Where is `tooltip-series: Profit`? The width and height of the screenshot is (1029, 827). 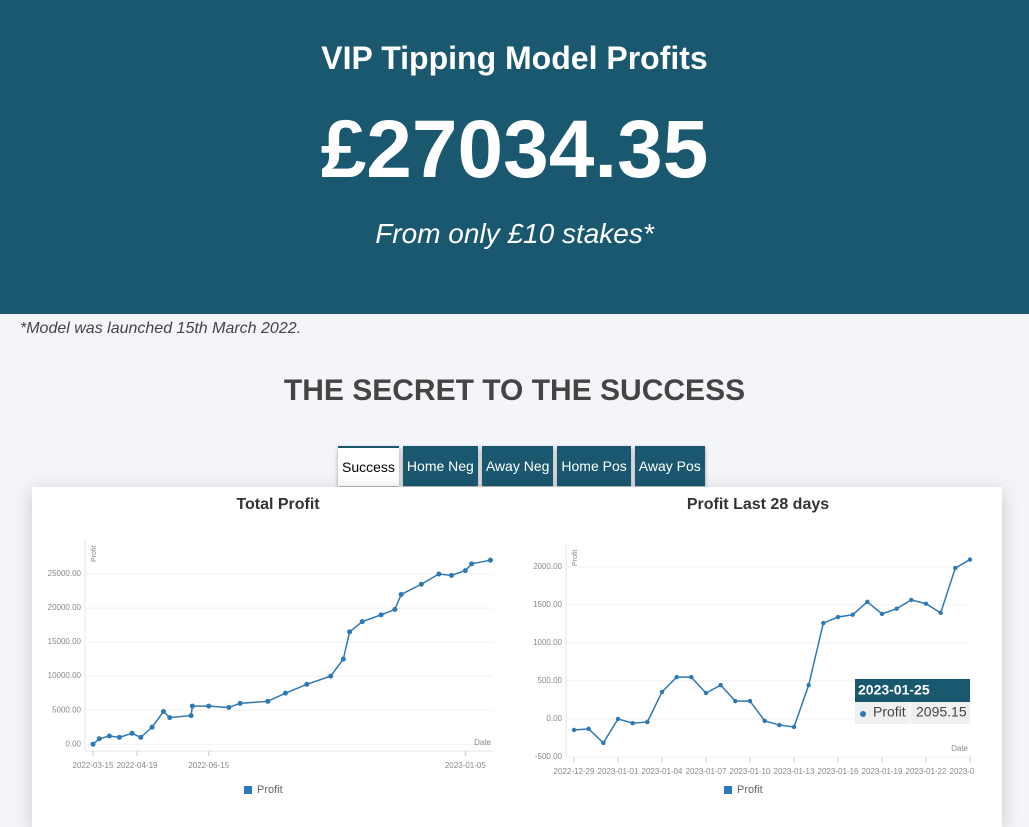 tooltip-series: Profit is located at coordinates (889, 712).